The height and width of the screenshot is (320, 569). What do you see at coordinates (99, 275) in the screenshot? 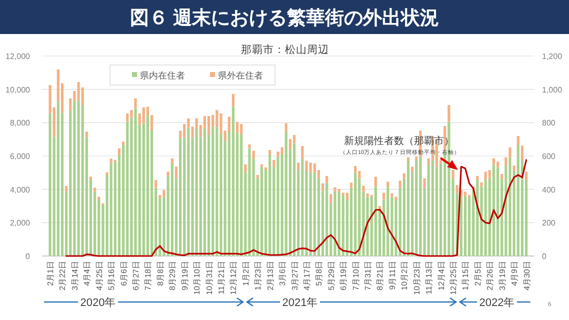
I see `x-tick-label: 4月25日` at bounding box center [99, 275].